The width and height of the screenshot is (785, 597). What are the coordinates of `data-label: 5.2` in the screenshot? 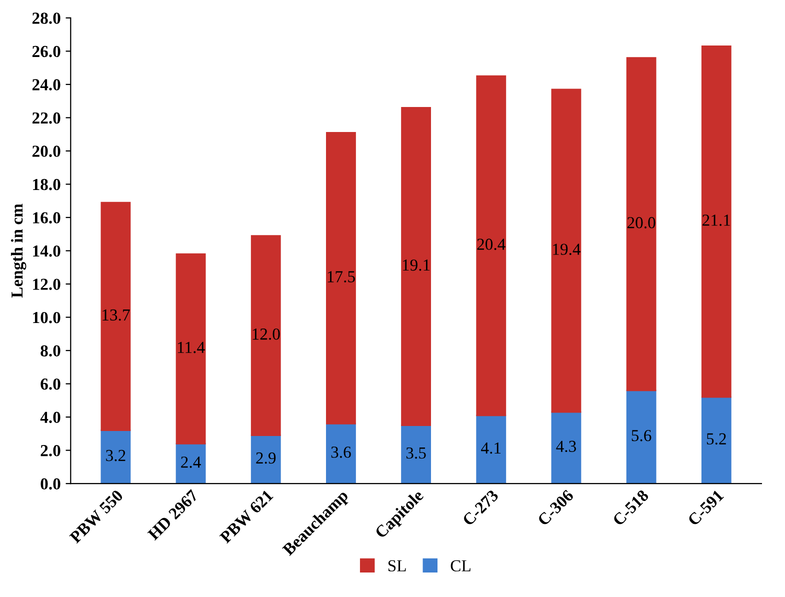 It's located at (716, 439).